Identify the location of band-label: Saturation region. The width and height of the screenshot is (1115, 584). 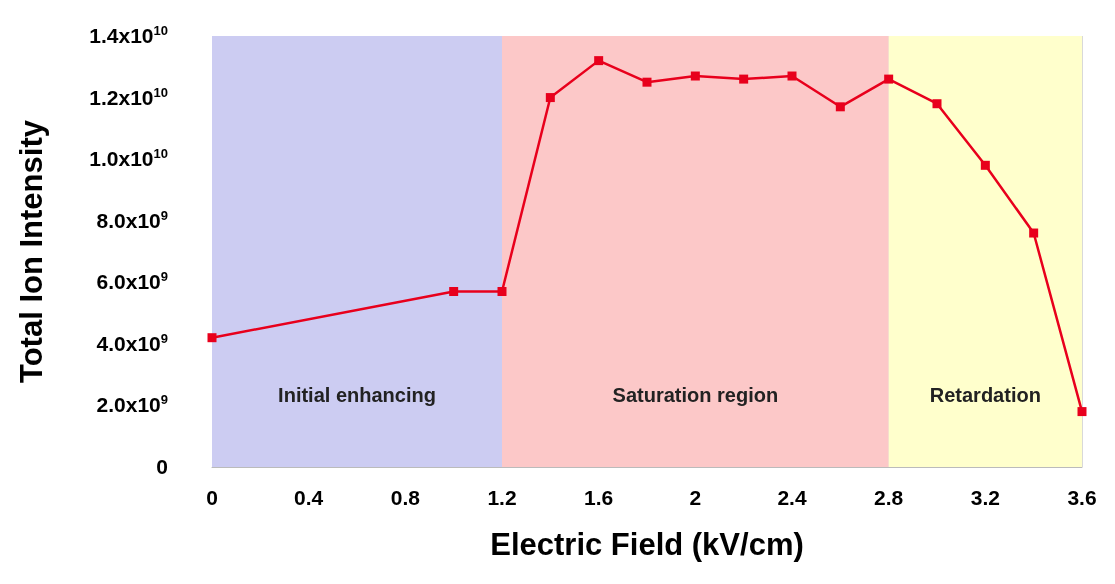
(695, 395).